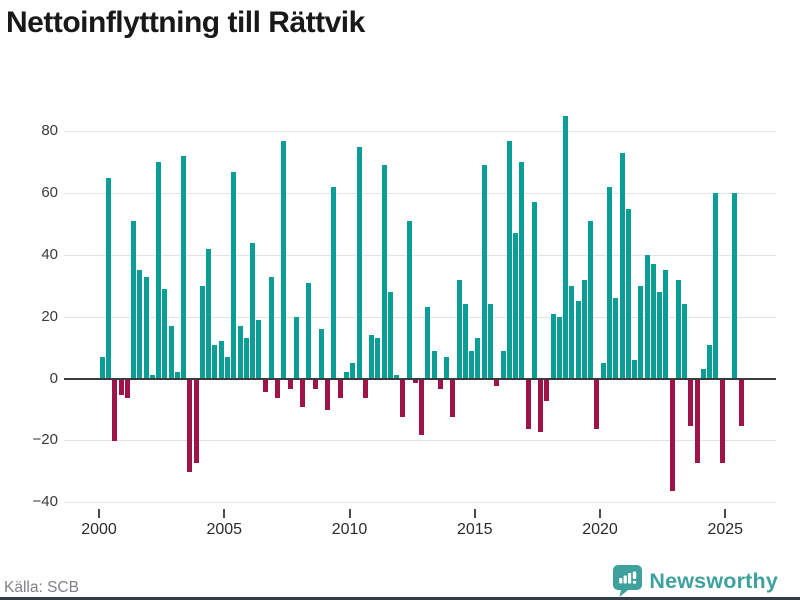 The image size is (800, 600). I want to click on newsworthy-icon, so click(628, 581).